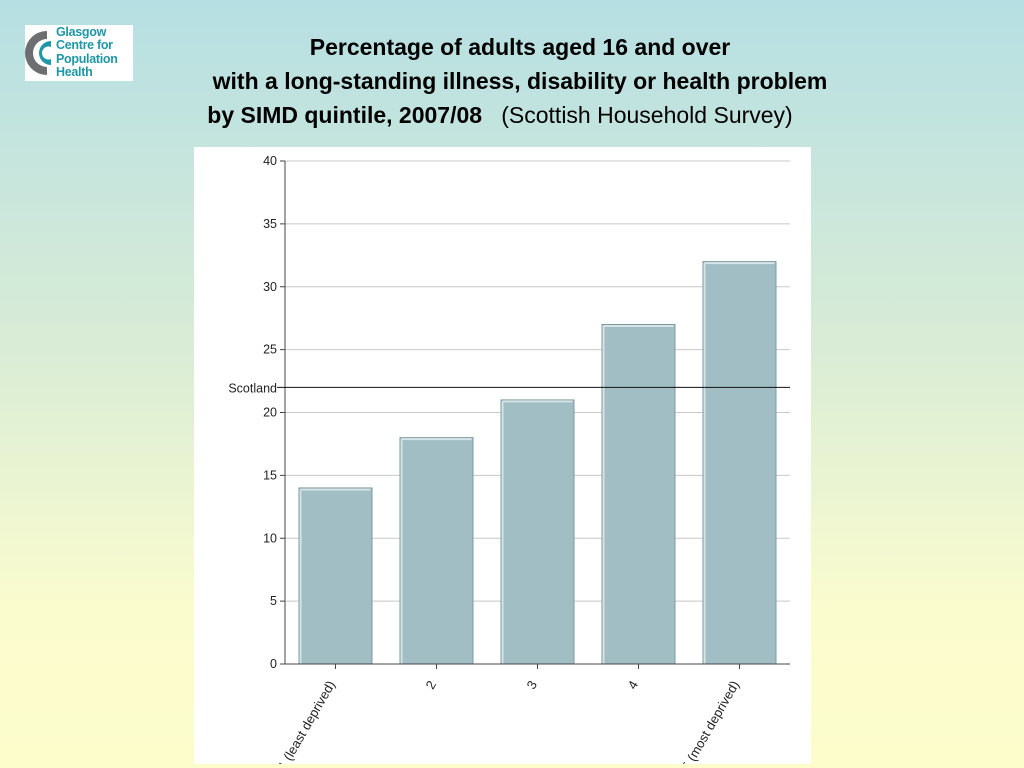  I want to click on y-tick-label: 0, so click(273, 664).